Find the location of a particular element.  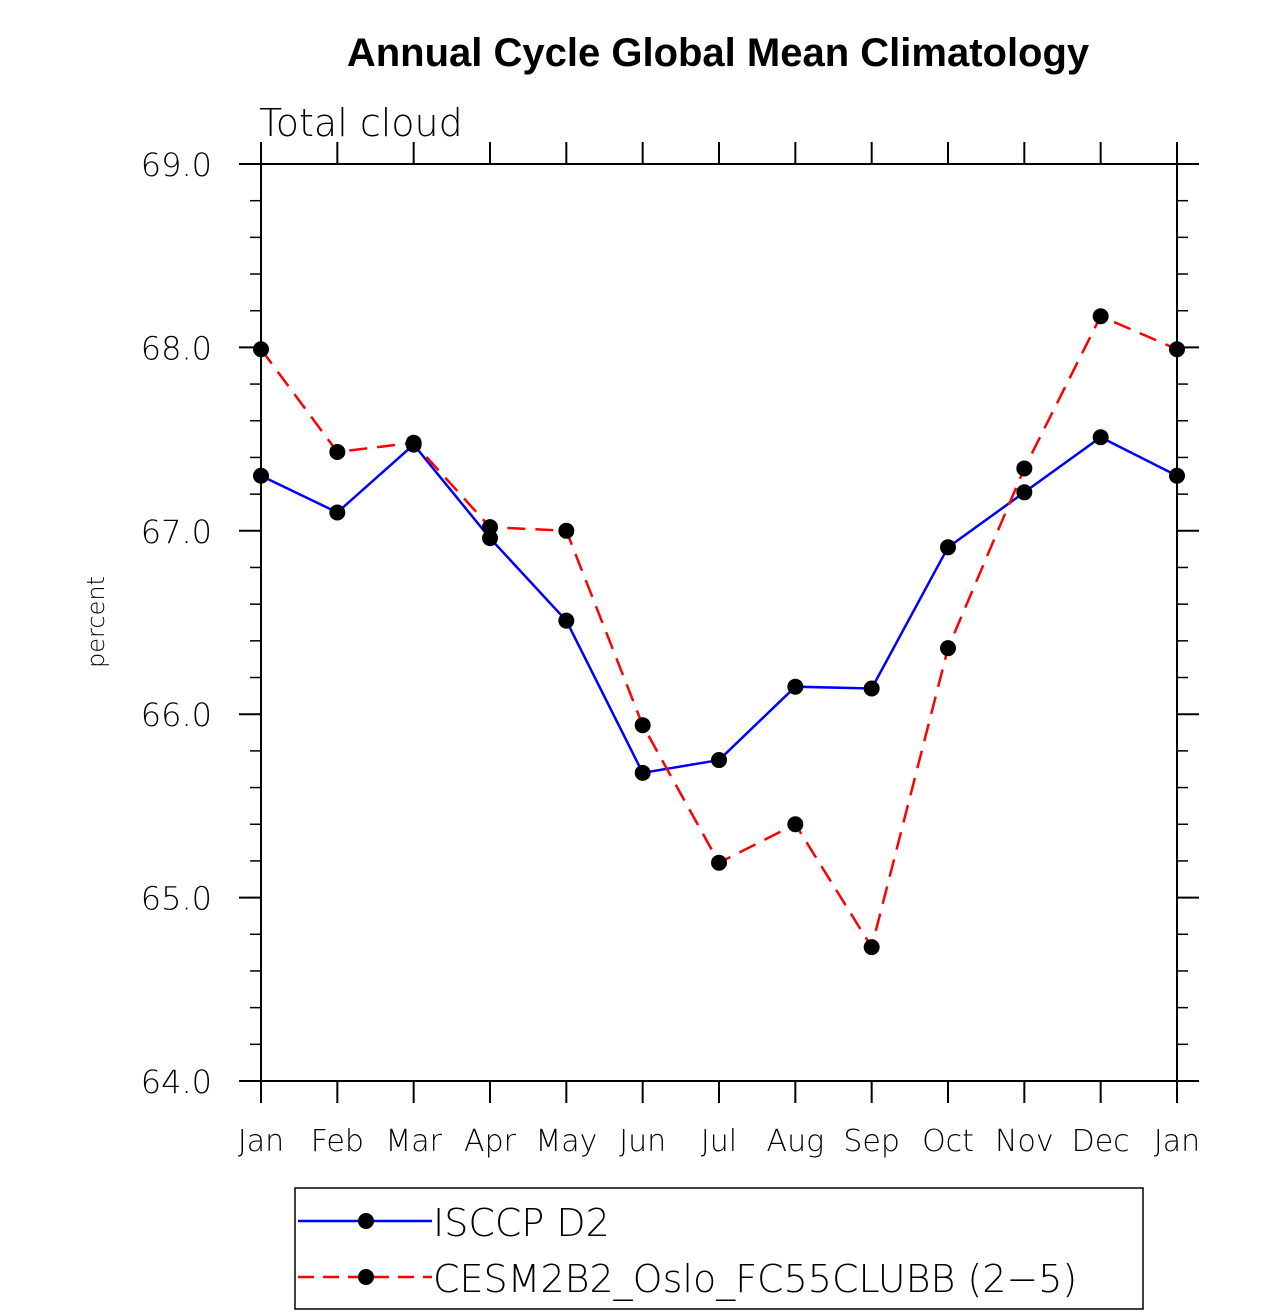

y-axis-label: percent is located at coordinates (96, 622).